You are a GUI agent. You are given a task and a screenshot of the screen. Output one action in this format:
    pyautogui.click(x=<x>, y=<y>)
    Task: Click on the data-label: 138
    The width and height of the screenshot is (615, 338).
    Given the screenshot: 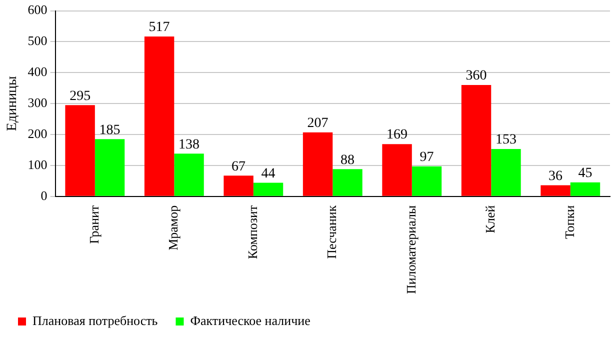 What is the action you would take?
    pyautogui.click(x=189, y=144)
    